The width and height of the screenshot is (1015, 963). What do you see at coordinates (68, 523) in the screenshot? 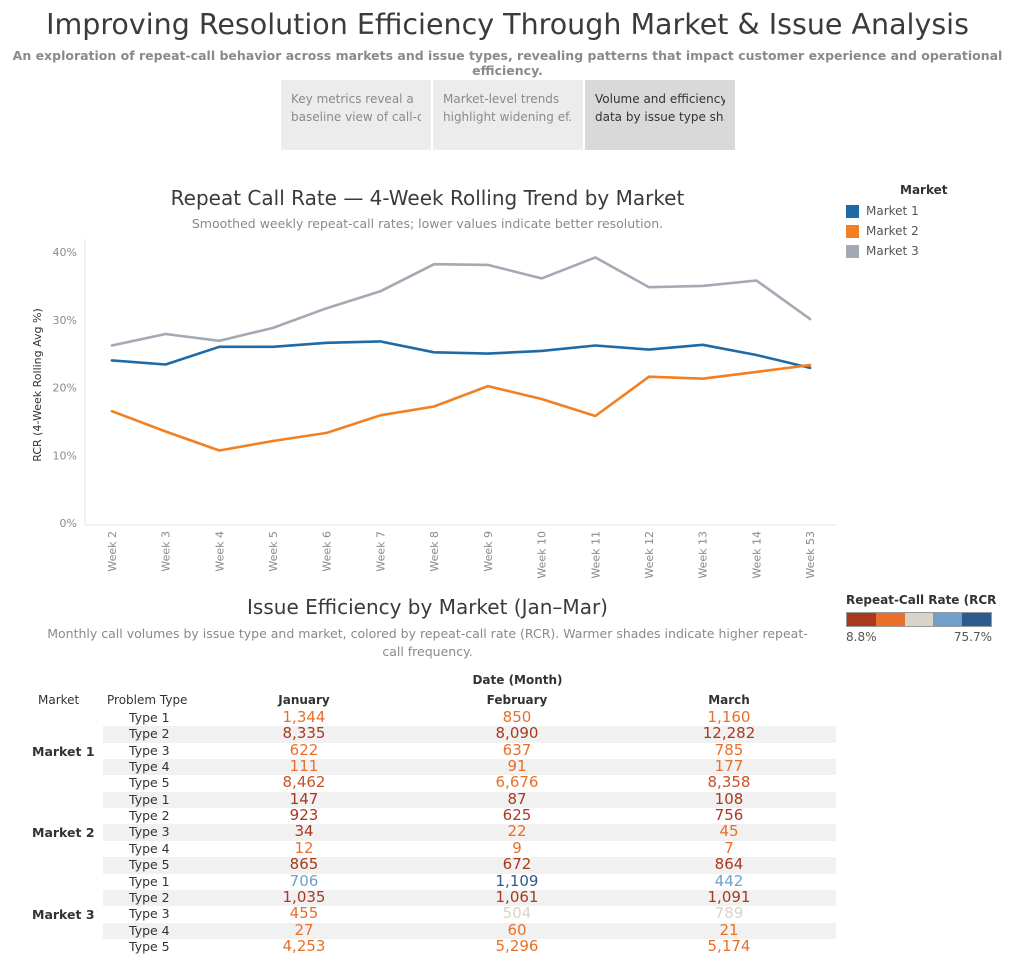
I see `y-tick-label: 0%` at bounding box center [68, 523].